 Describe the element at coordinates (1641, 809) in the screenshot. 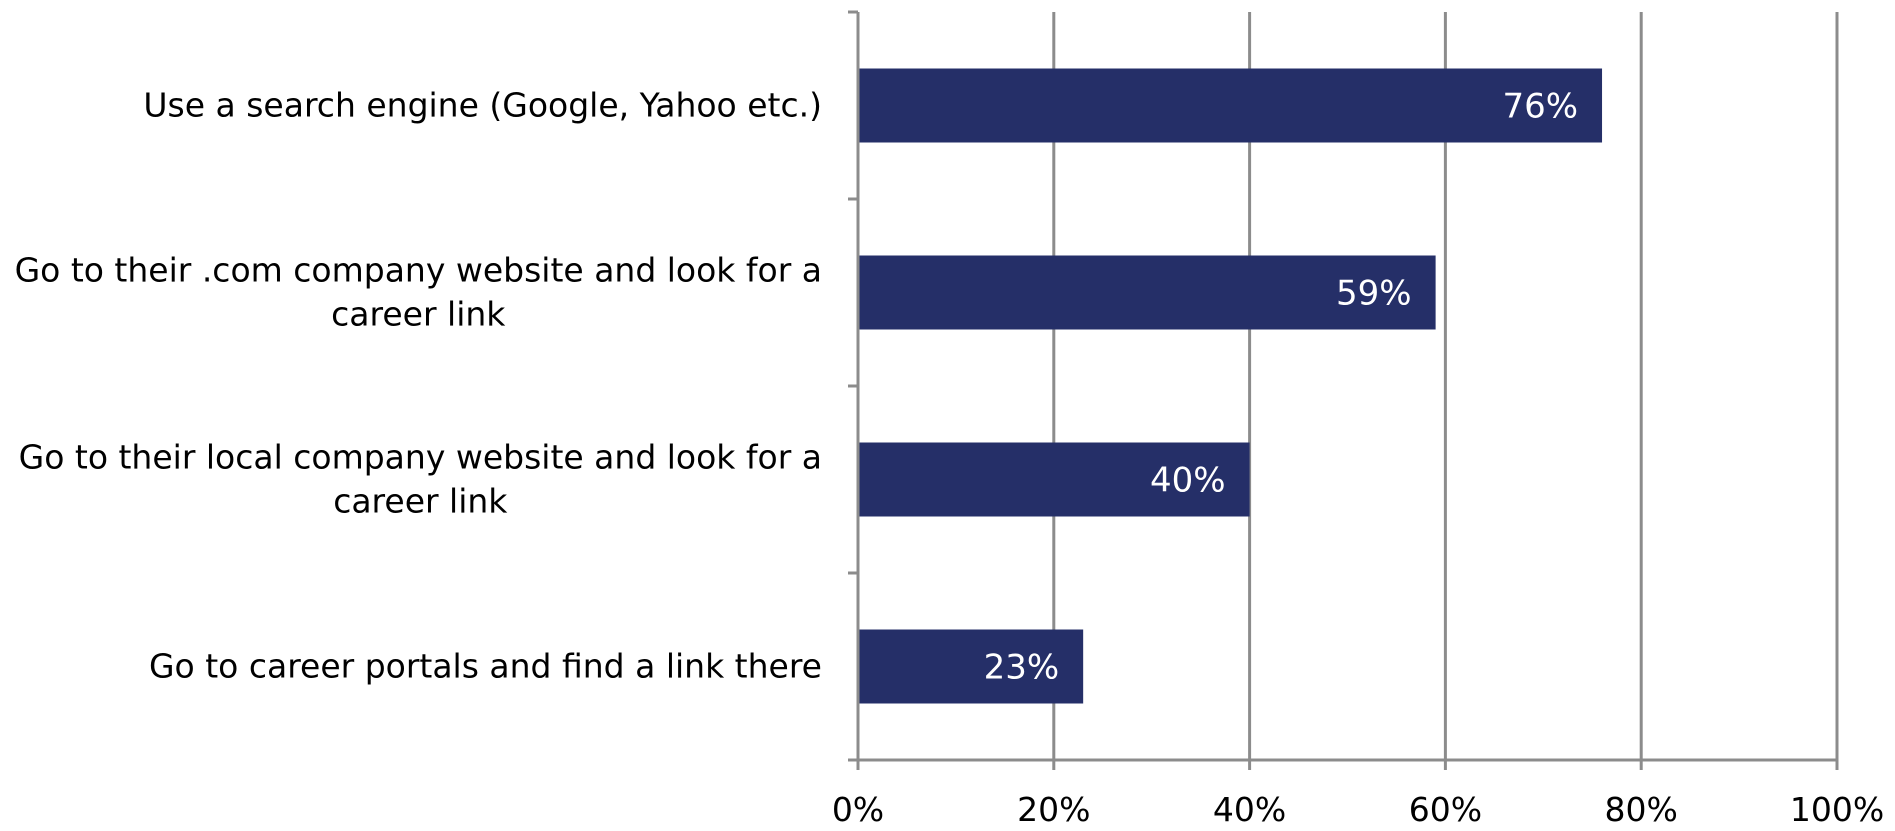

I see `x-tick-label: 80%` at that location.